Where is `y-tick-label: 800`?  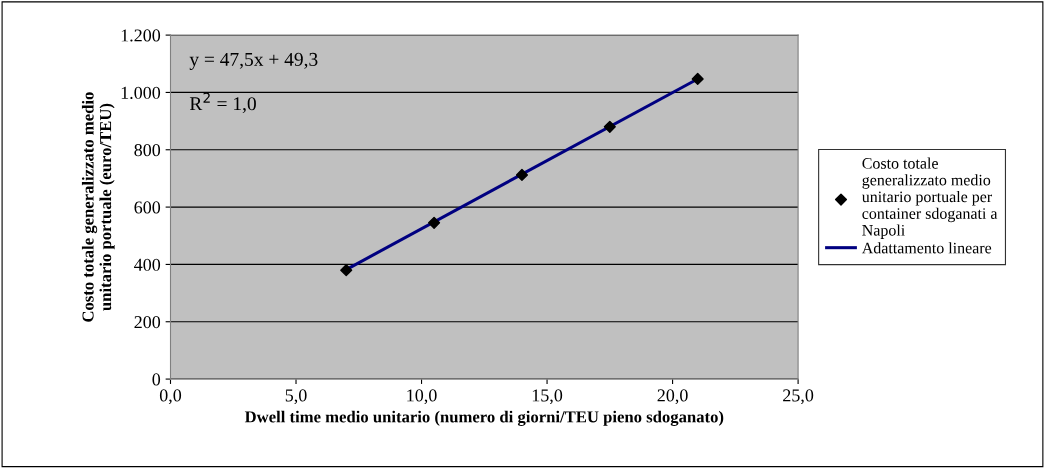
y-tick-label: 800 is located at coordinates (147, 150).